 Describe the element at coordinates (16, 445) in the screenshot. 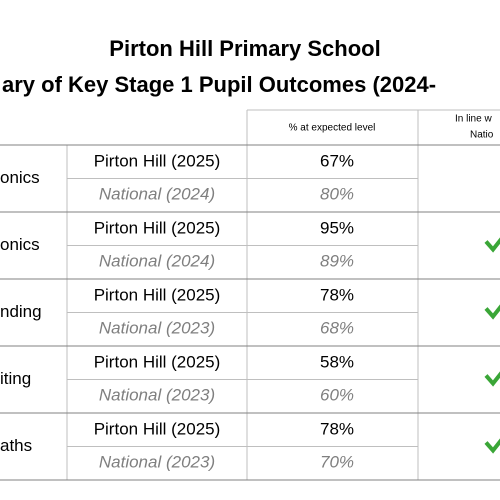

I see `subject: aths` at that location.